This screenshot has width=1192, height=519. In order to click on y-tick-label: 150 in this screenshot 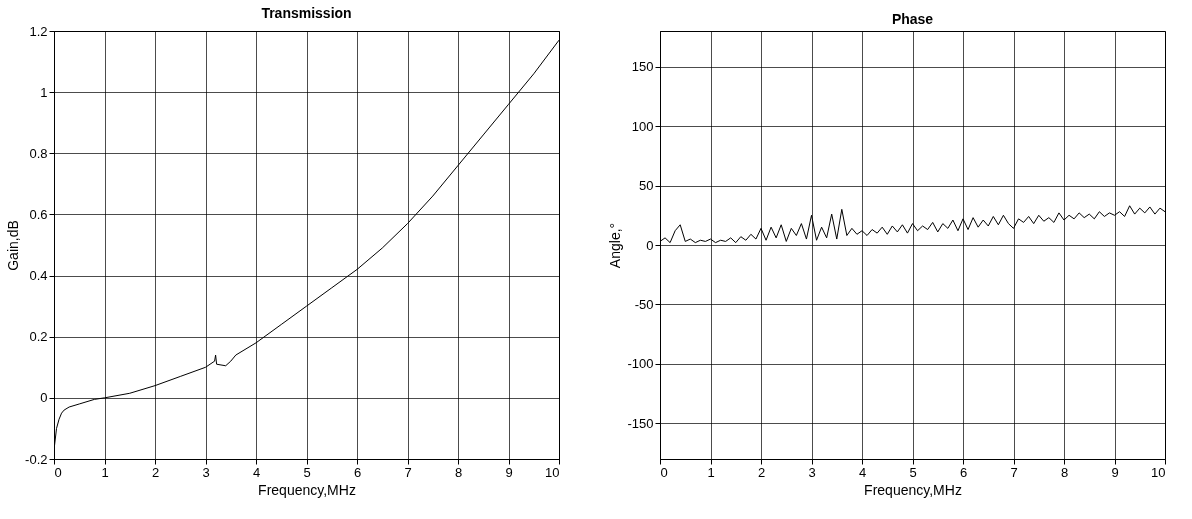, I will do `click(642, 67)`.